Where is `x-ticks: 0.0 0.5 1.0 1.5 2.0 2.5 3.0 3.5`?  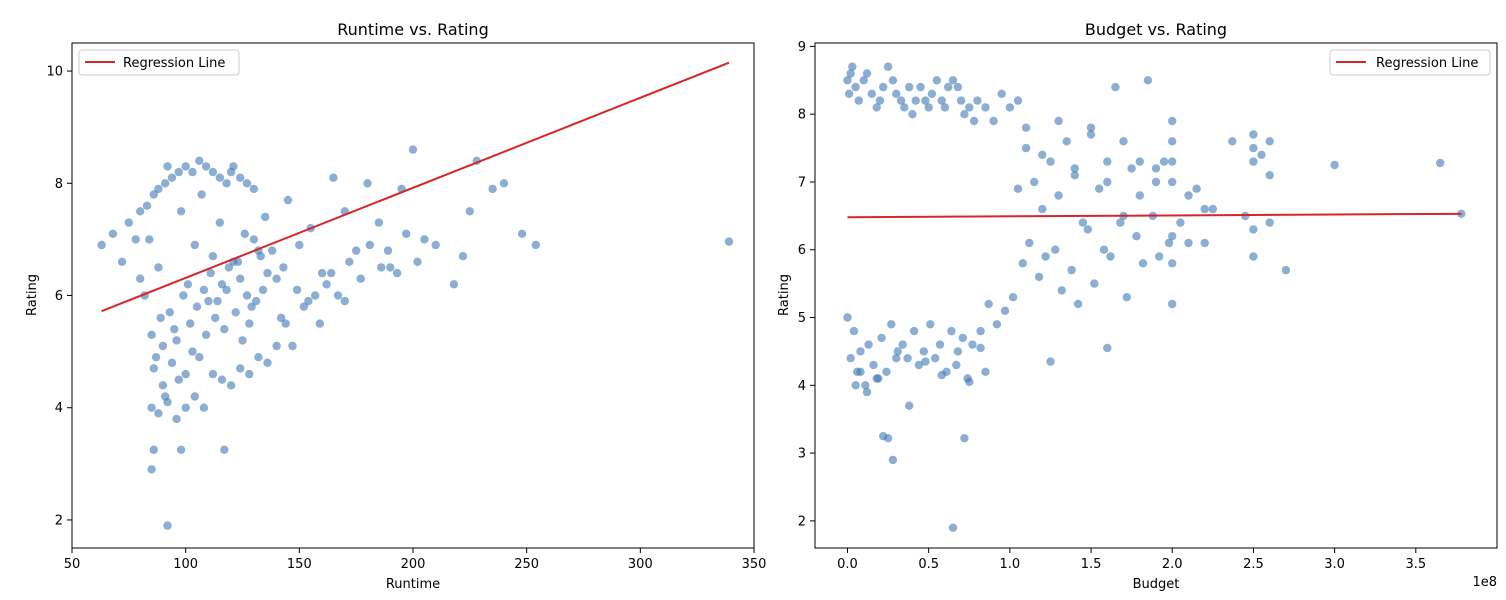 x-ticks: 0.0 0.5 1.0 1.5 2.0 2.5 3.0 3.5 is located at coordinates (1131, 560).